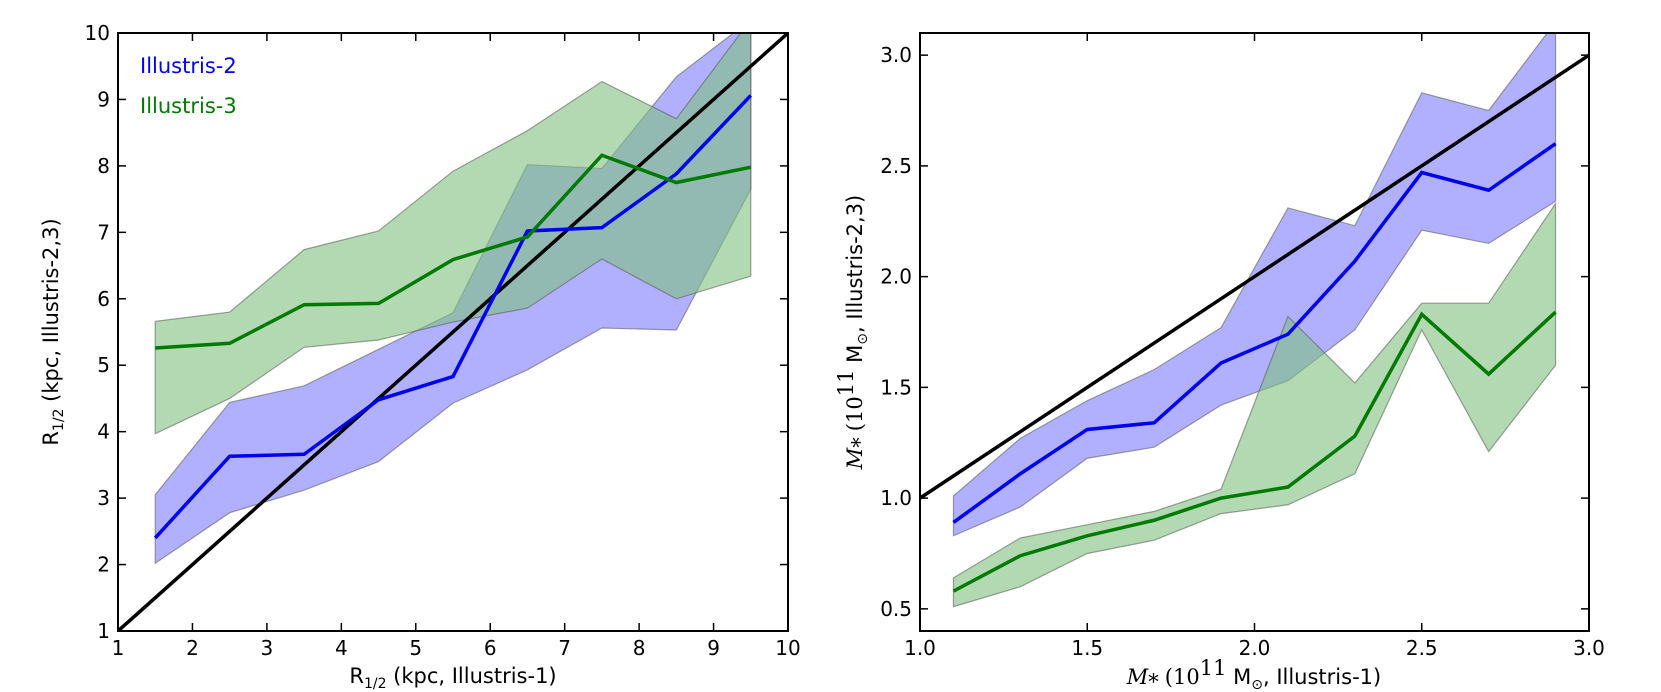 This screenshot has width=1661, height=692. I want to click on right-x-tick-label: 1.5, so click(1087, 648).